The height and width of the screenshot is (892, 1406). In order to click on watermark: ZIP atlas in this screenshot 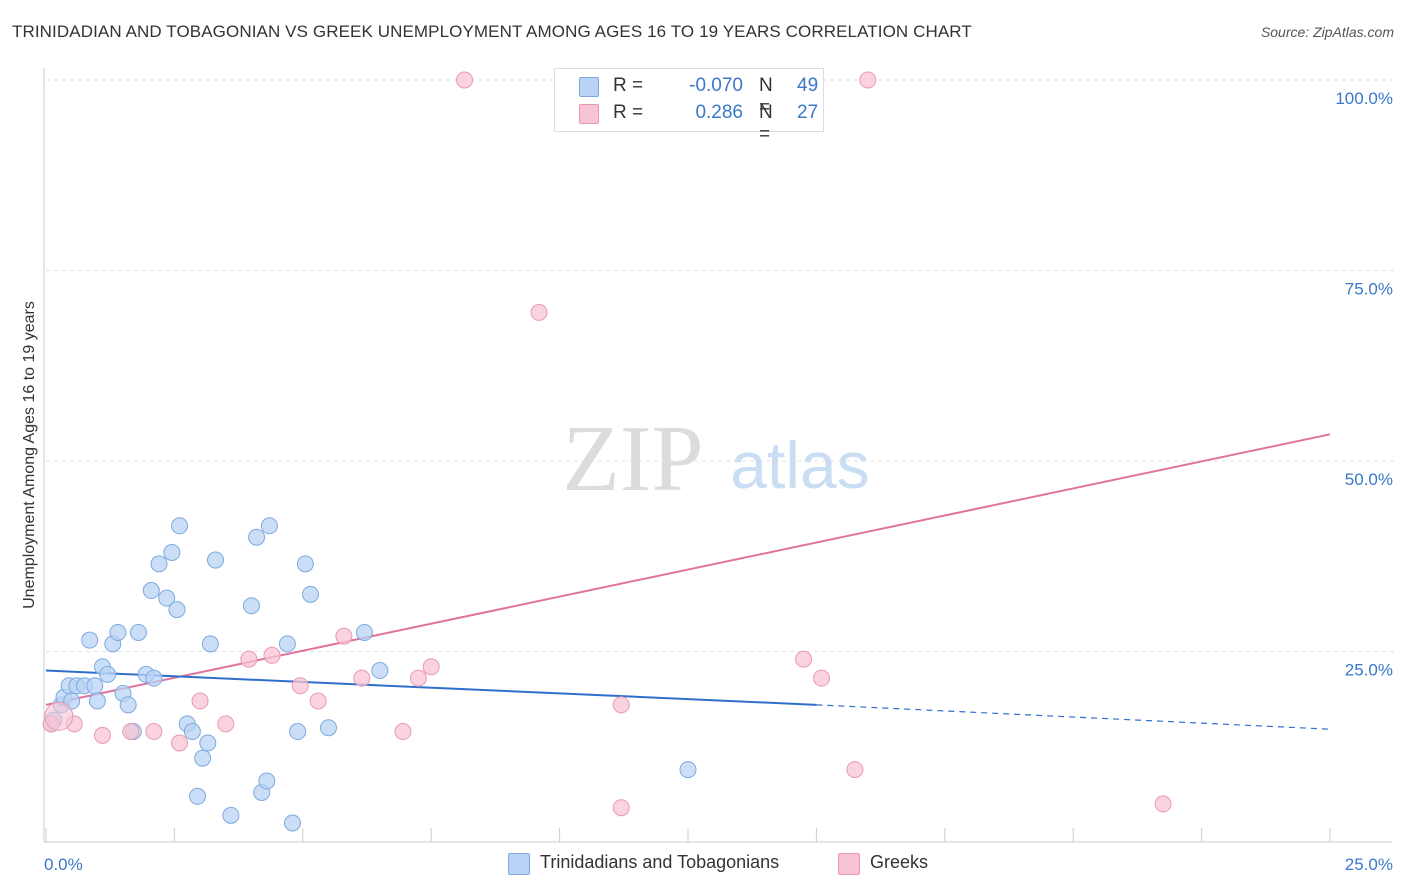, I will do `click(716, 459)`.